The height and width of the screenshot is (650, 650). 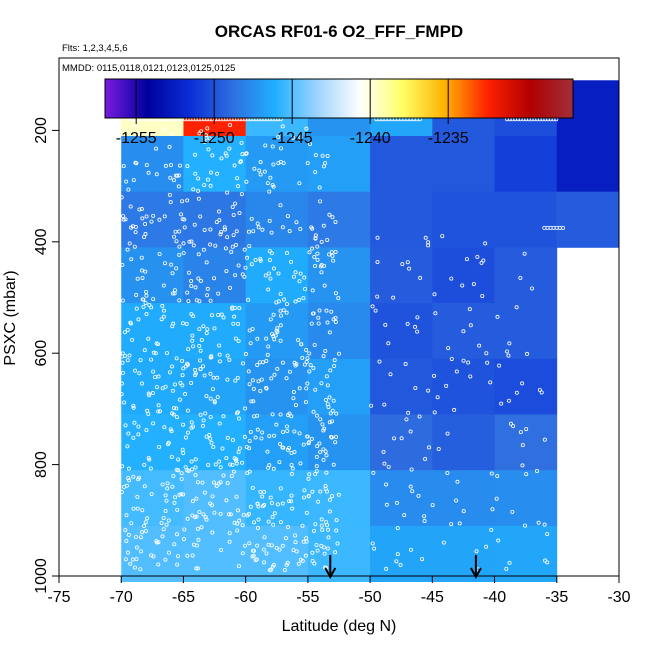 I want to click on x-tick-label: -55, so click(x=307, y=597).